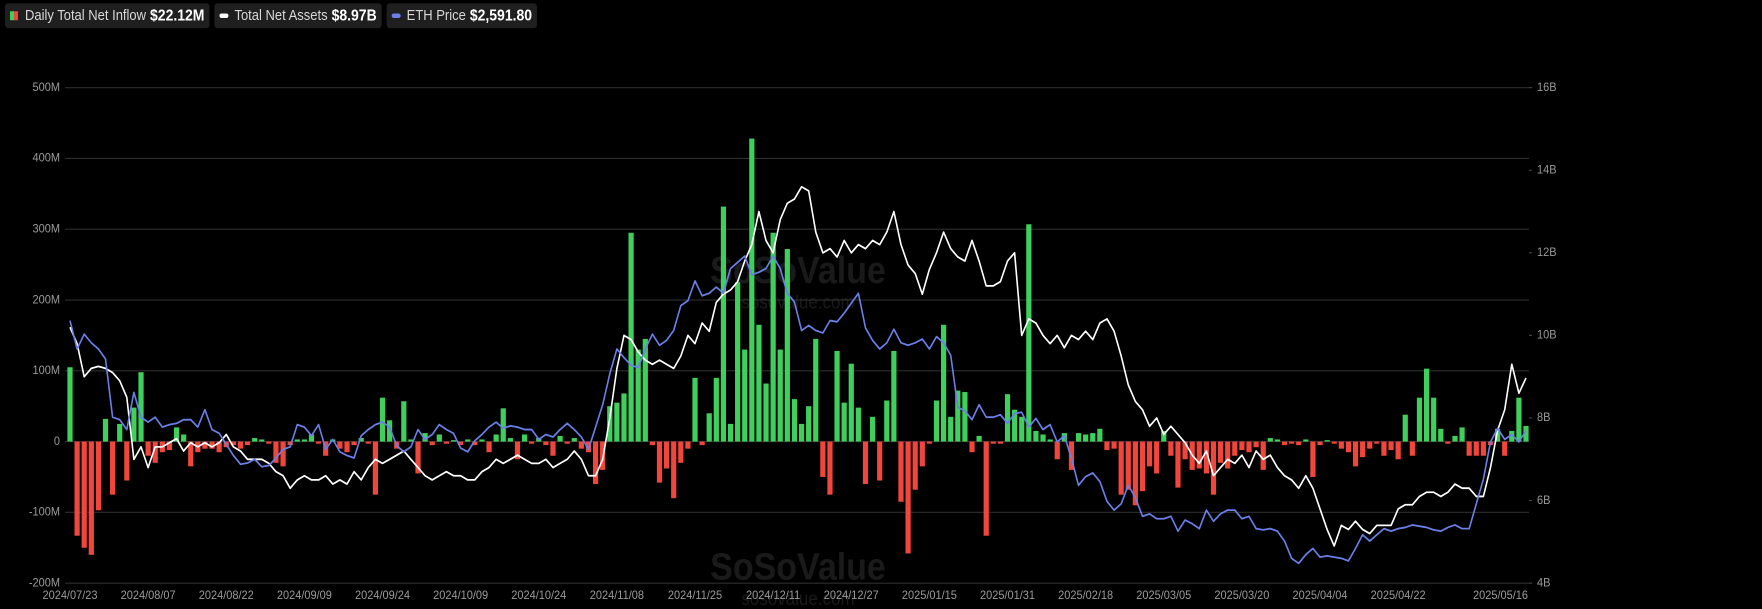 Image resolution: width=1762 pixels, height=609 pixels. Describe the element at coordinates (44, 583) in the screenshot. I see `y-tick-label: -200M` at that location.